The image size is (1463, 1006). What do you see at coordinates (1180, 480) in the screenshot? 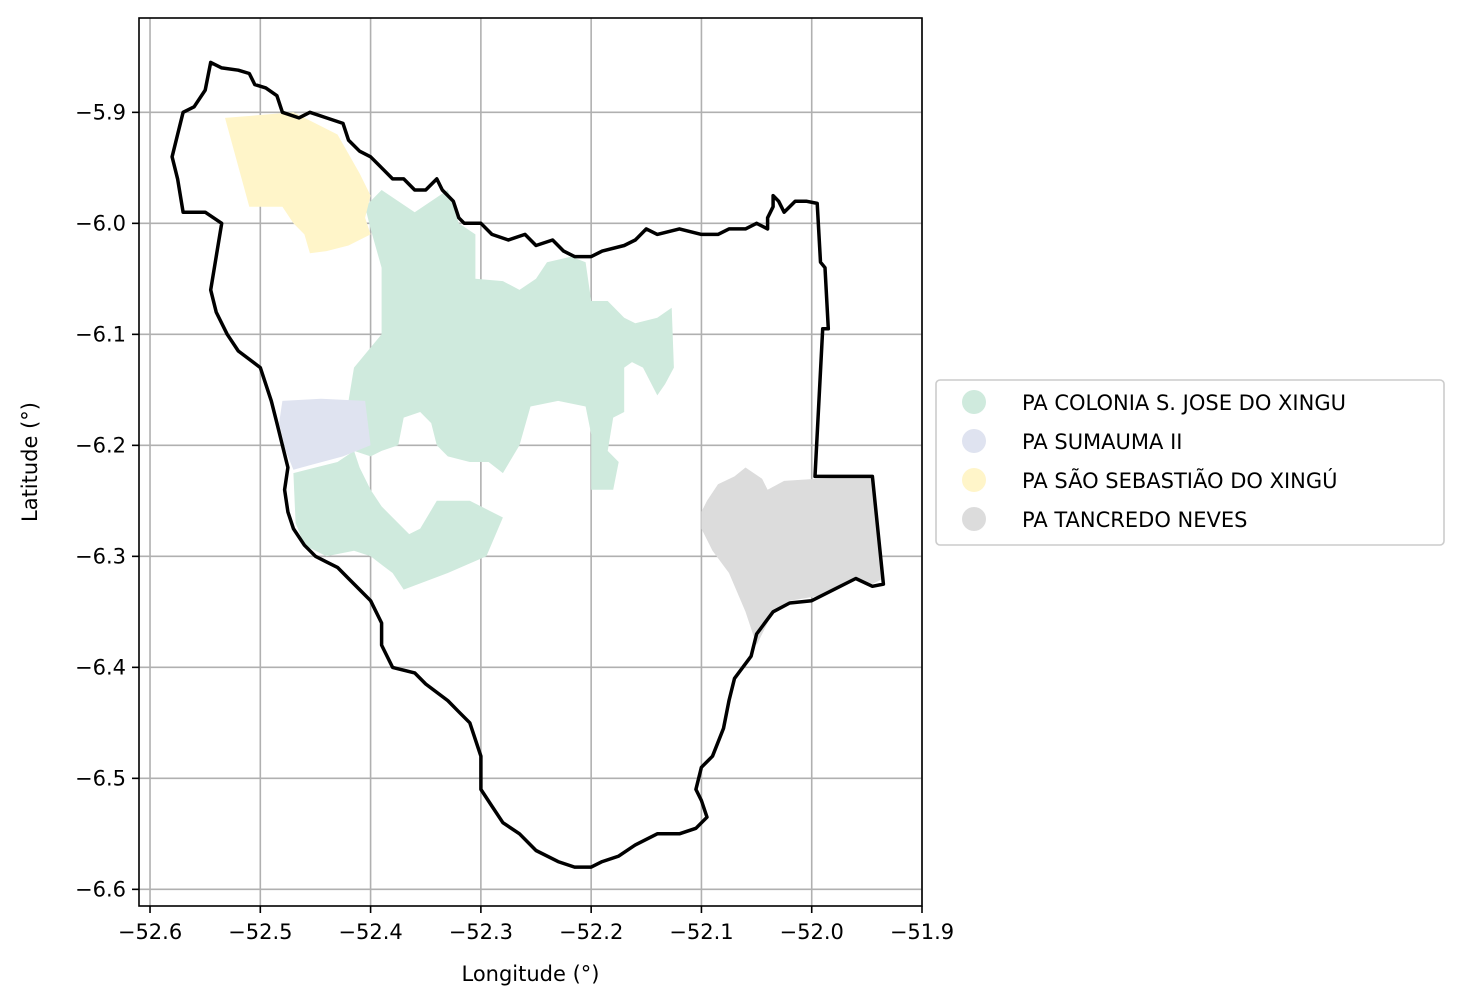
I see `legend-label: PA SÃO SEBASTIÃO DO XINGÚ` at bounding box center [1180, 480].